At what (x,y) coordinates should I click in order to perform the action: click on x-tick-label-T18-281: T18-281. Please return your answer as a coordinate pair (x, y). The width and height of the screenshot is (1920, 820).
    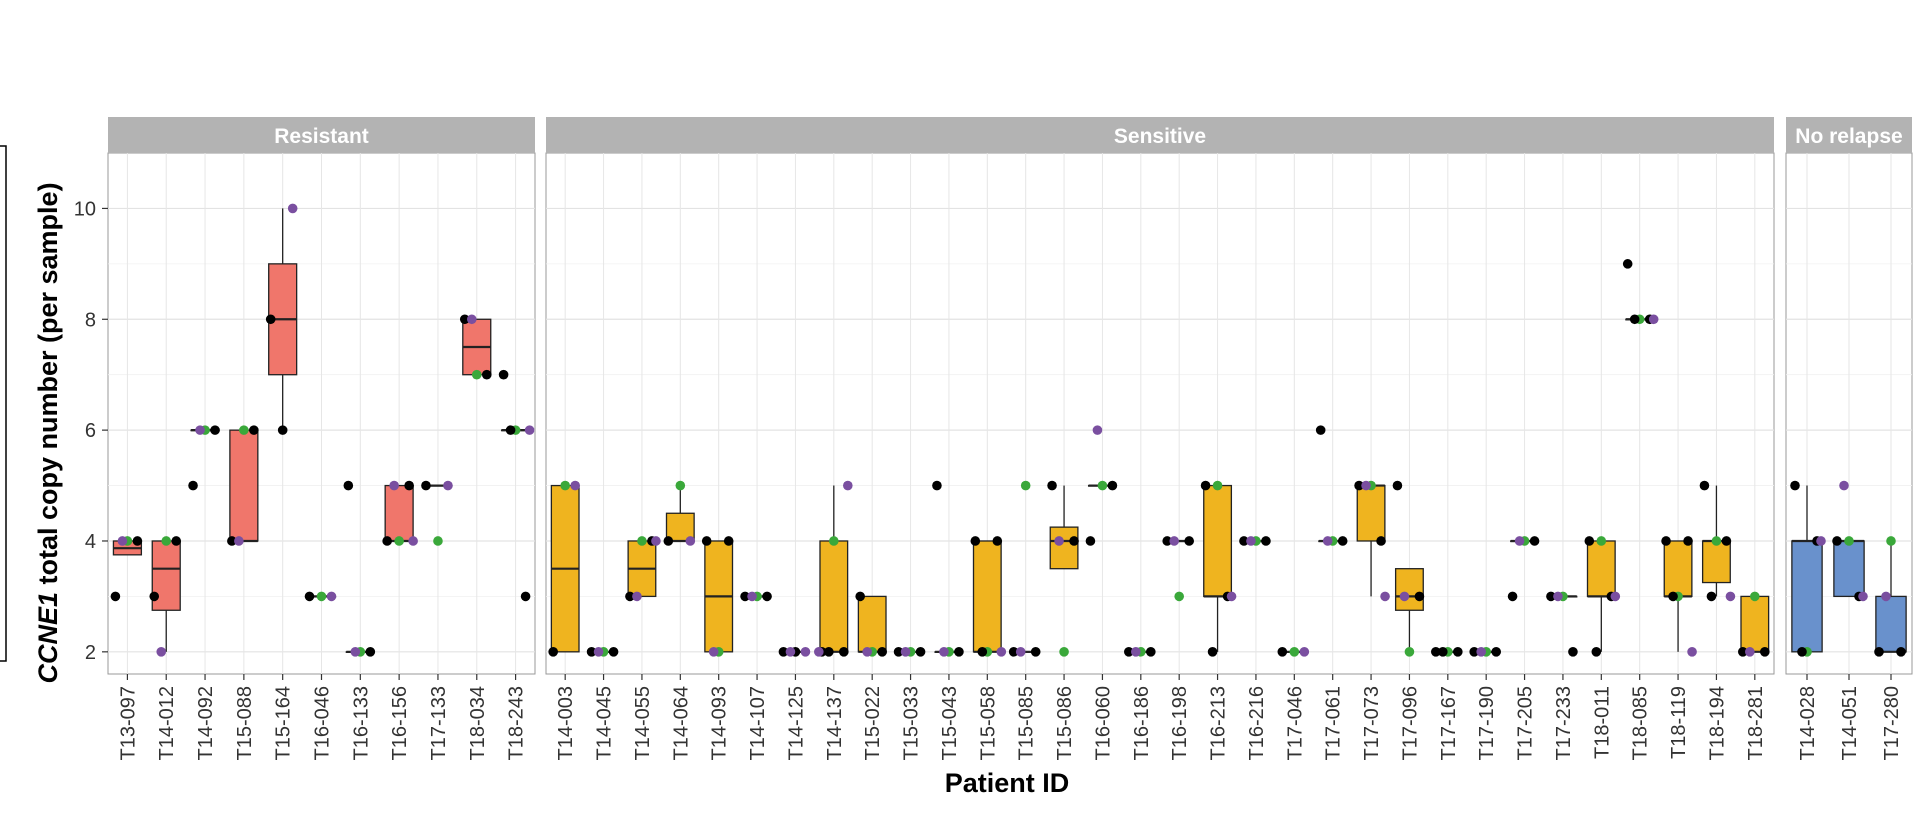
    Looking at the image, I should click on (1756, 723).